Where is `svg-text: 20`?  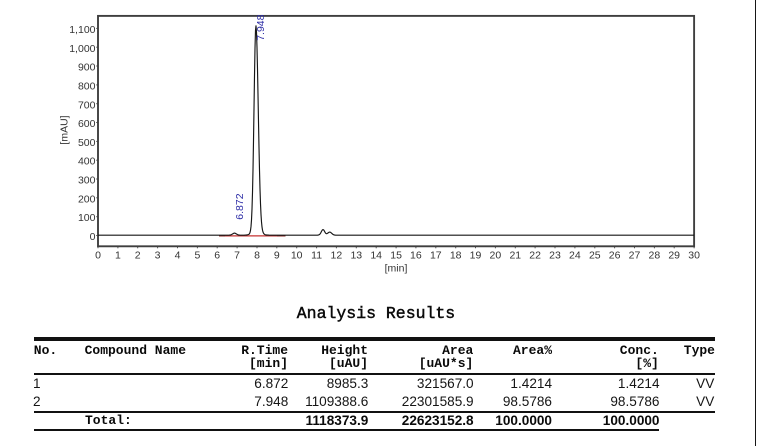 svg-text: 20 is located at coordinates (496, 256).